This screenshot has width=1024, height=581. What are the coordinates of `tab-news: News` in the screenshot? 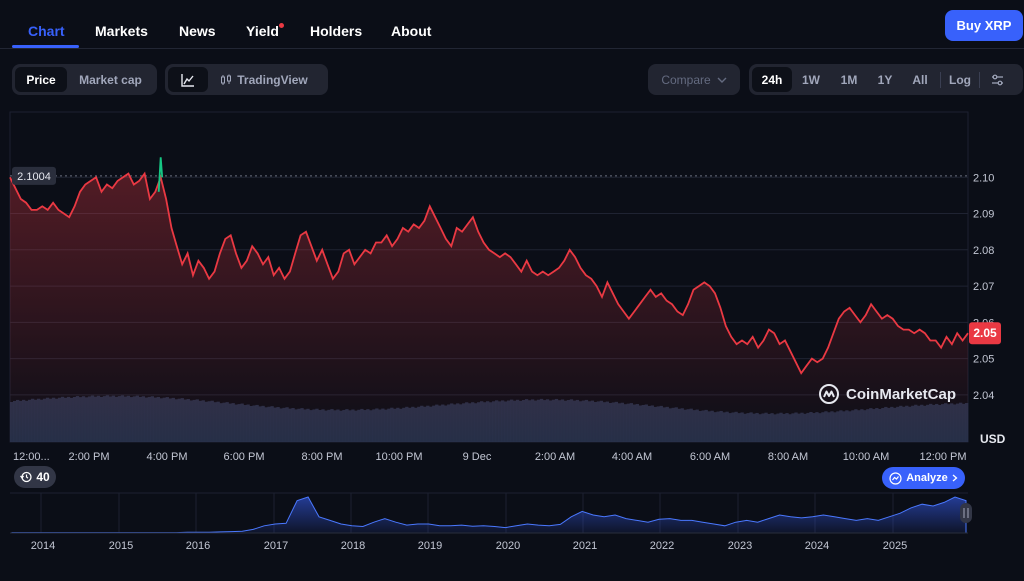 It's located at (197, 31).